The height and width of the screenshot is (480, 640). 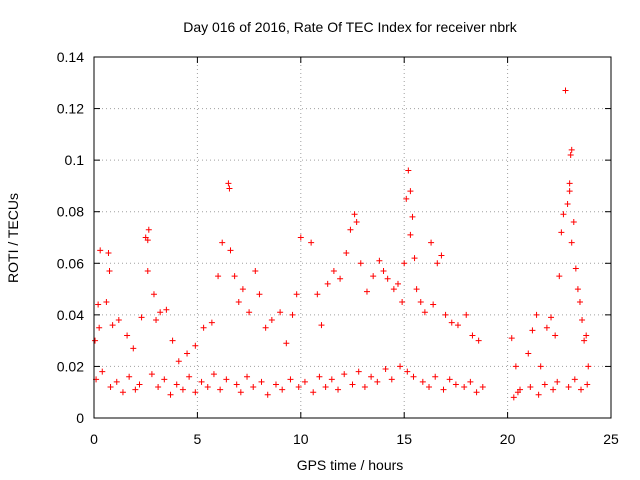 I want to click on x-axis-title: GPS time / hours, so click(x=350, y=465).